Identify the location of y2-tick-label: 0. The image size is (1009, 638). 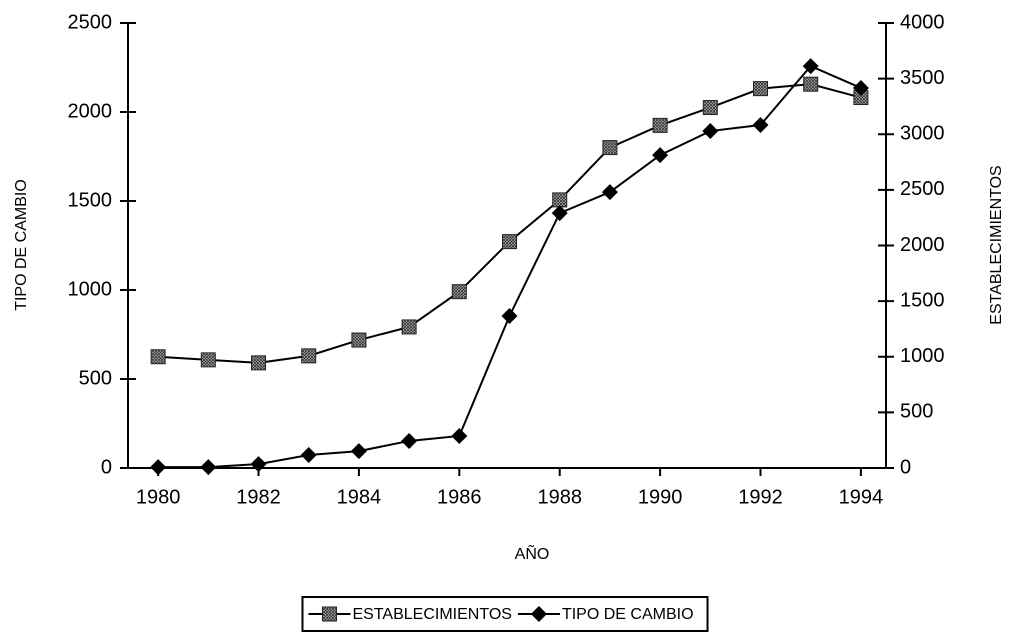
(905, 467).